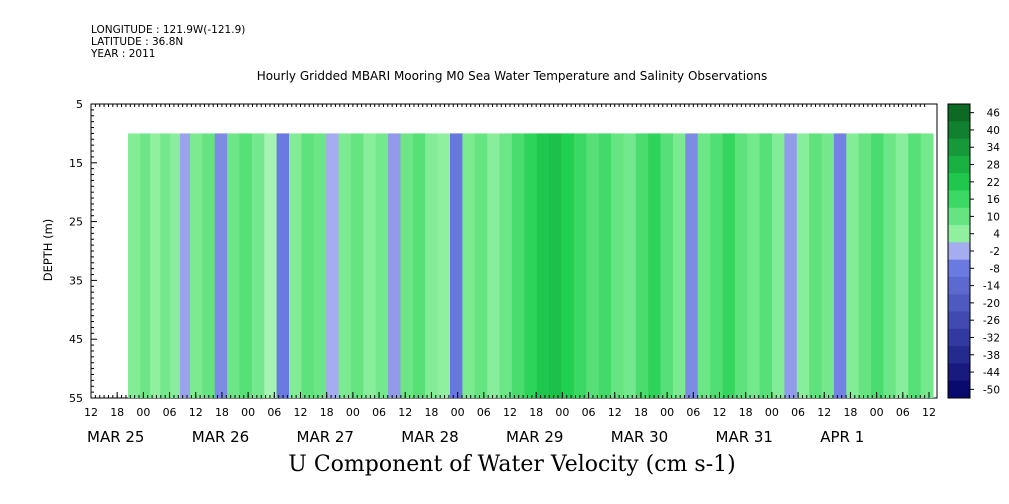 The height and width of the screenshot is (504, 1009). What do you see at coordinates (993, 217) in the screenshot?
I see `colorbar-label: 10` at bounding box center [993, 217].